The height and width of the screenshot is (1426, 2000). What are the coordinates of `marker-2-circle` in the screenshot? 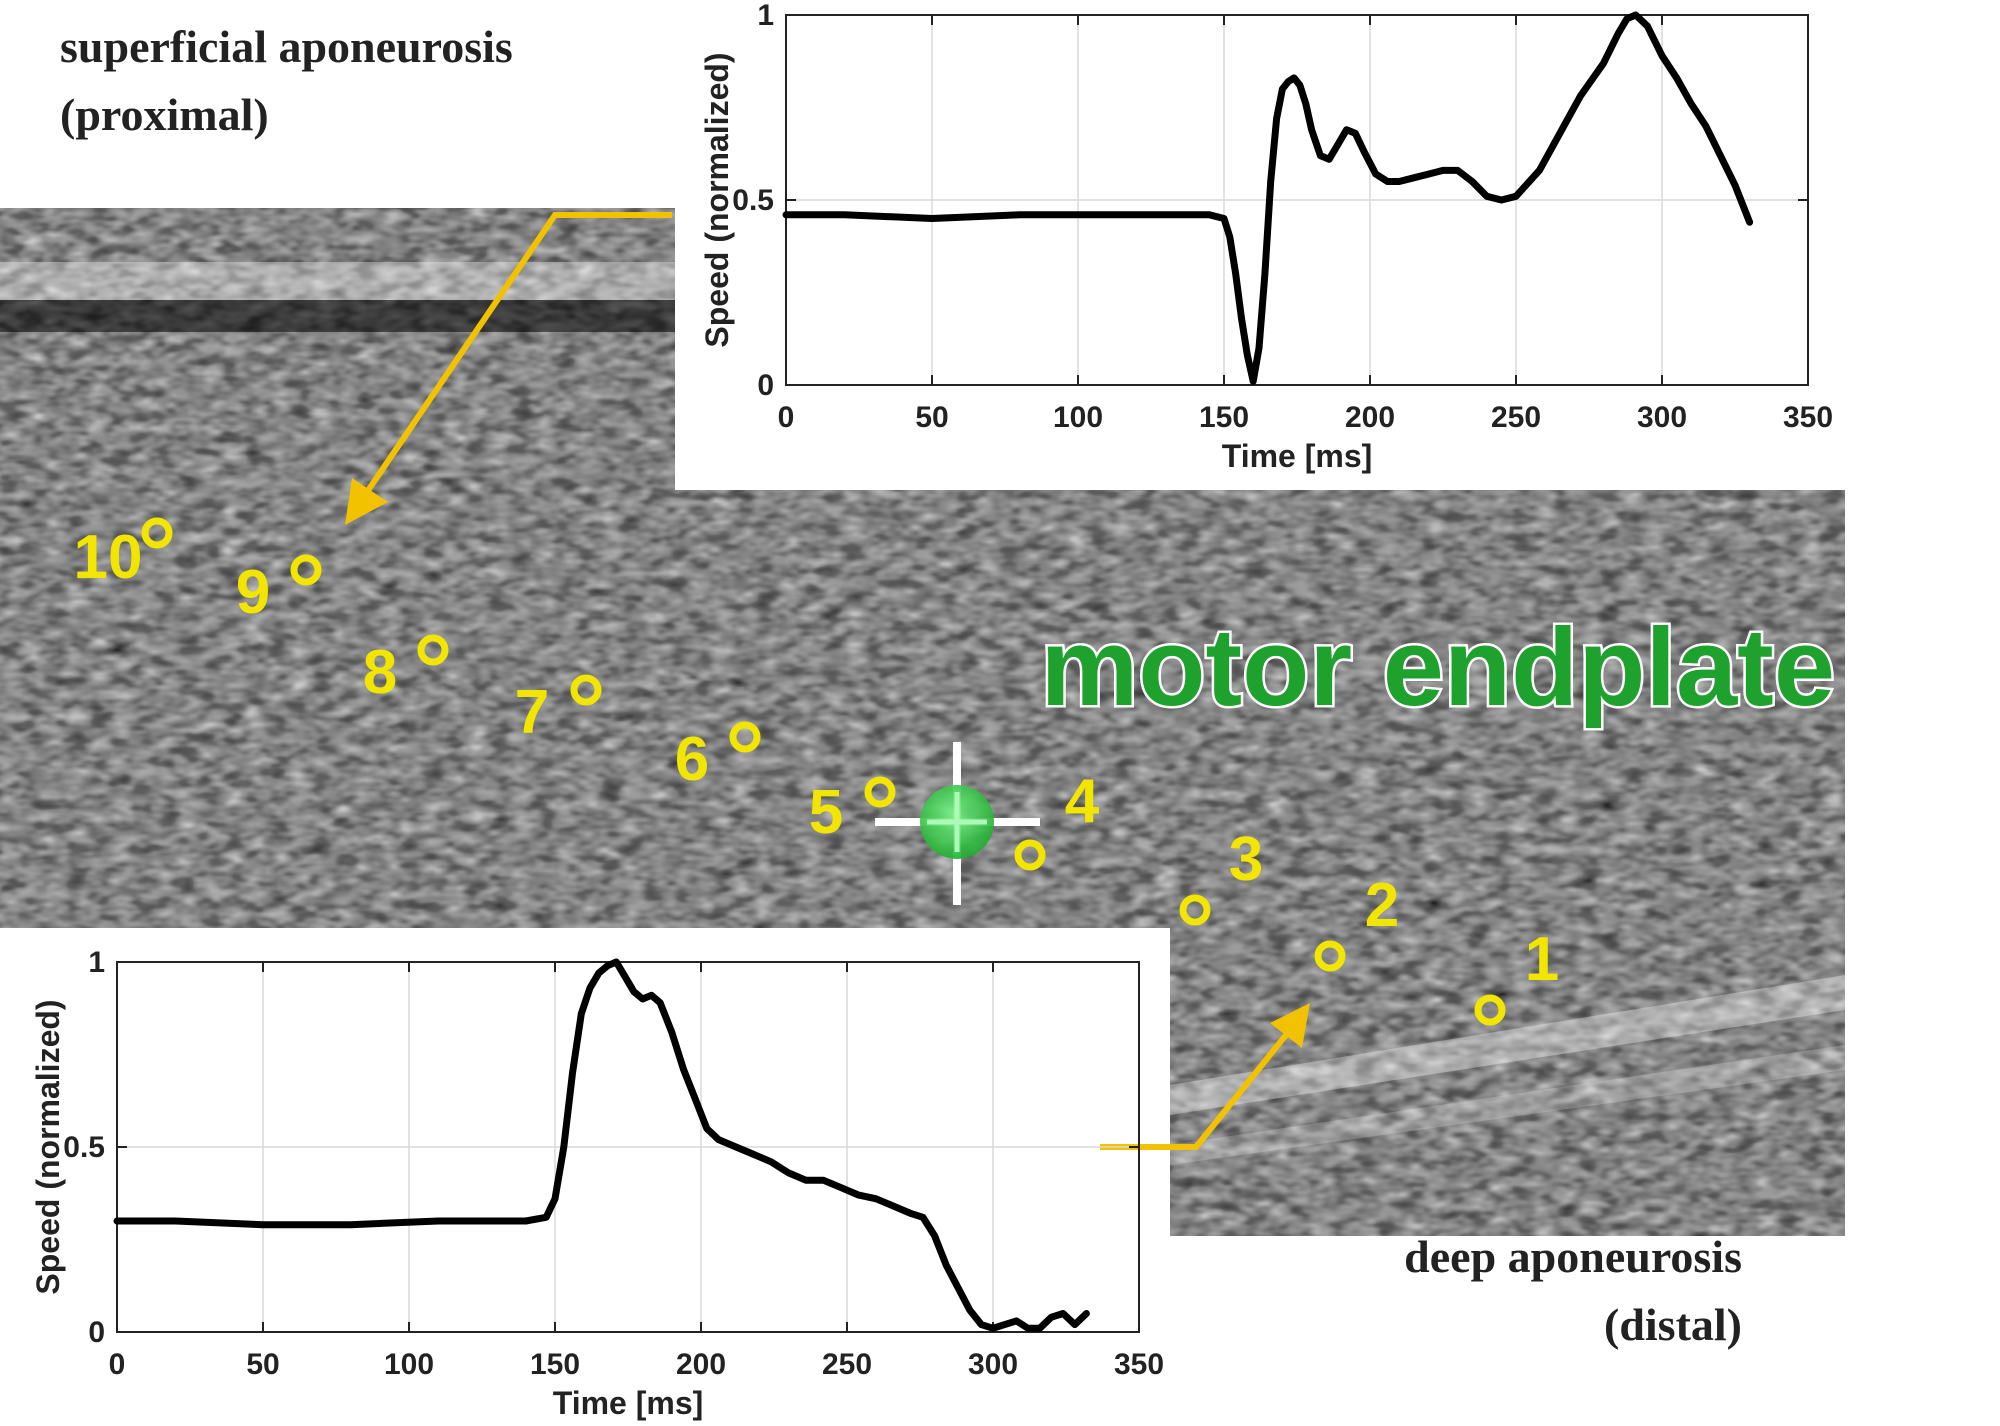 It's located at (1330, 956).